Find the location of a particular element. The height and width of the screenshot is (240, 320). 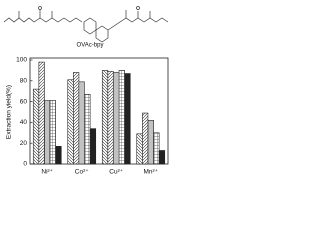

y-tick-label: 40 is located at coordinates (24, 122).